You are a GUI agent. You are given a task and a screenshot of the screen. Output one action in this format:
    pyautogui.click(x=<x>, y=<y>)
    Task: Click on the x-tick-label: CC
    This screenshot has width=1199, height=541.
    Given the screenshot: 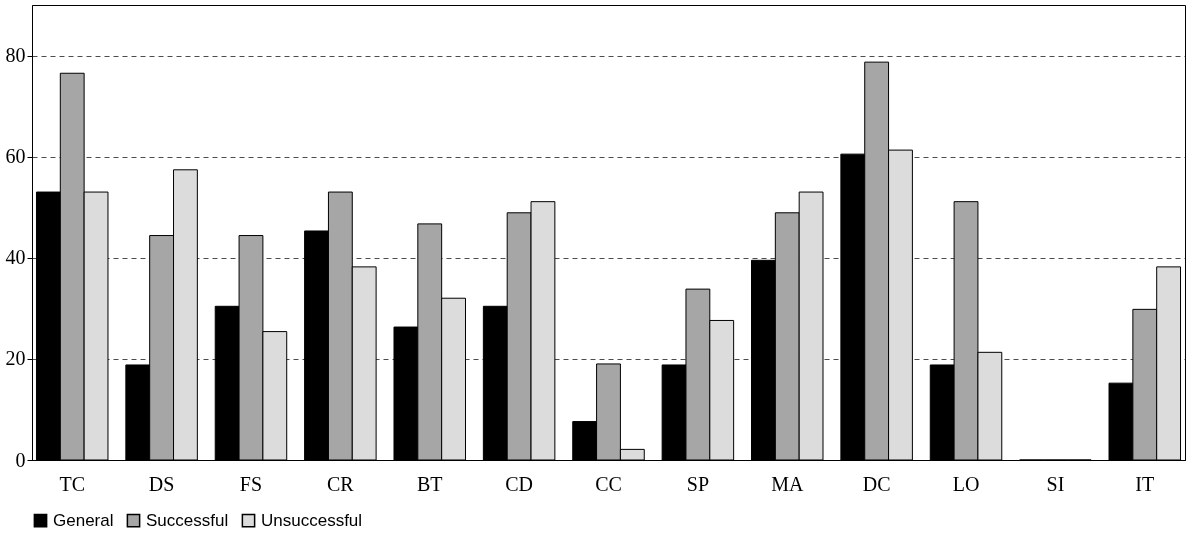 What is the action you would take?
    pyautogui.click(x=608, y=483)
    